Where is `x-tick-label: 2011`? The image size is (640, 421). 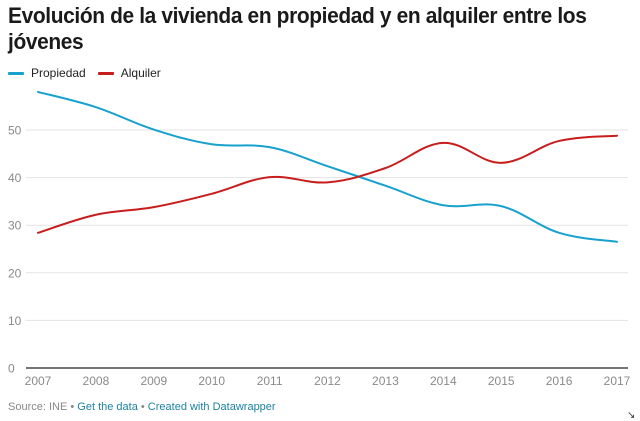 x-tick-label: 2011 is located at coordinates (270, 381).